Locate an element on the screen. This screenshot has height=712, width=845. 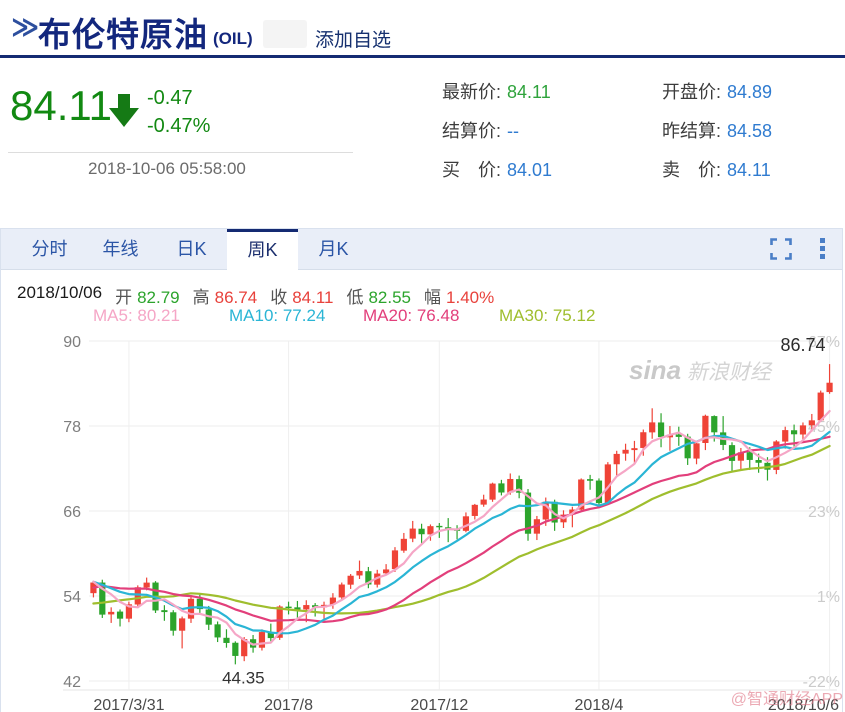
quote-field-value: 84.58 is located at coordinates (750, 131).